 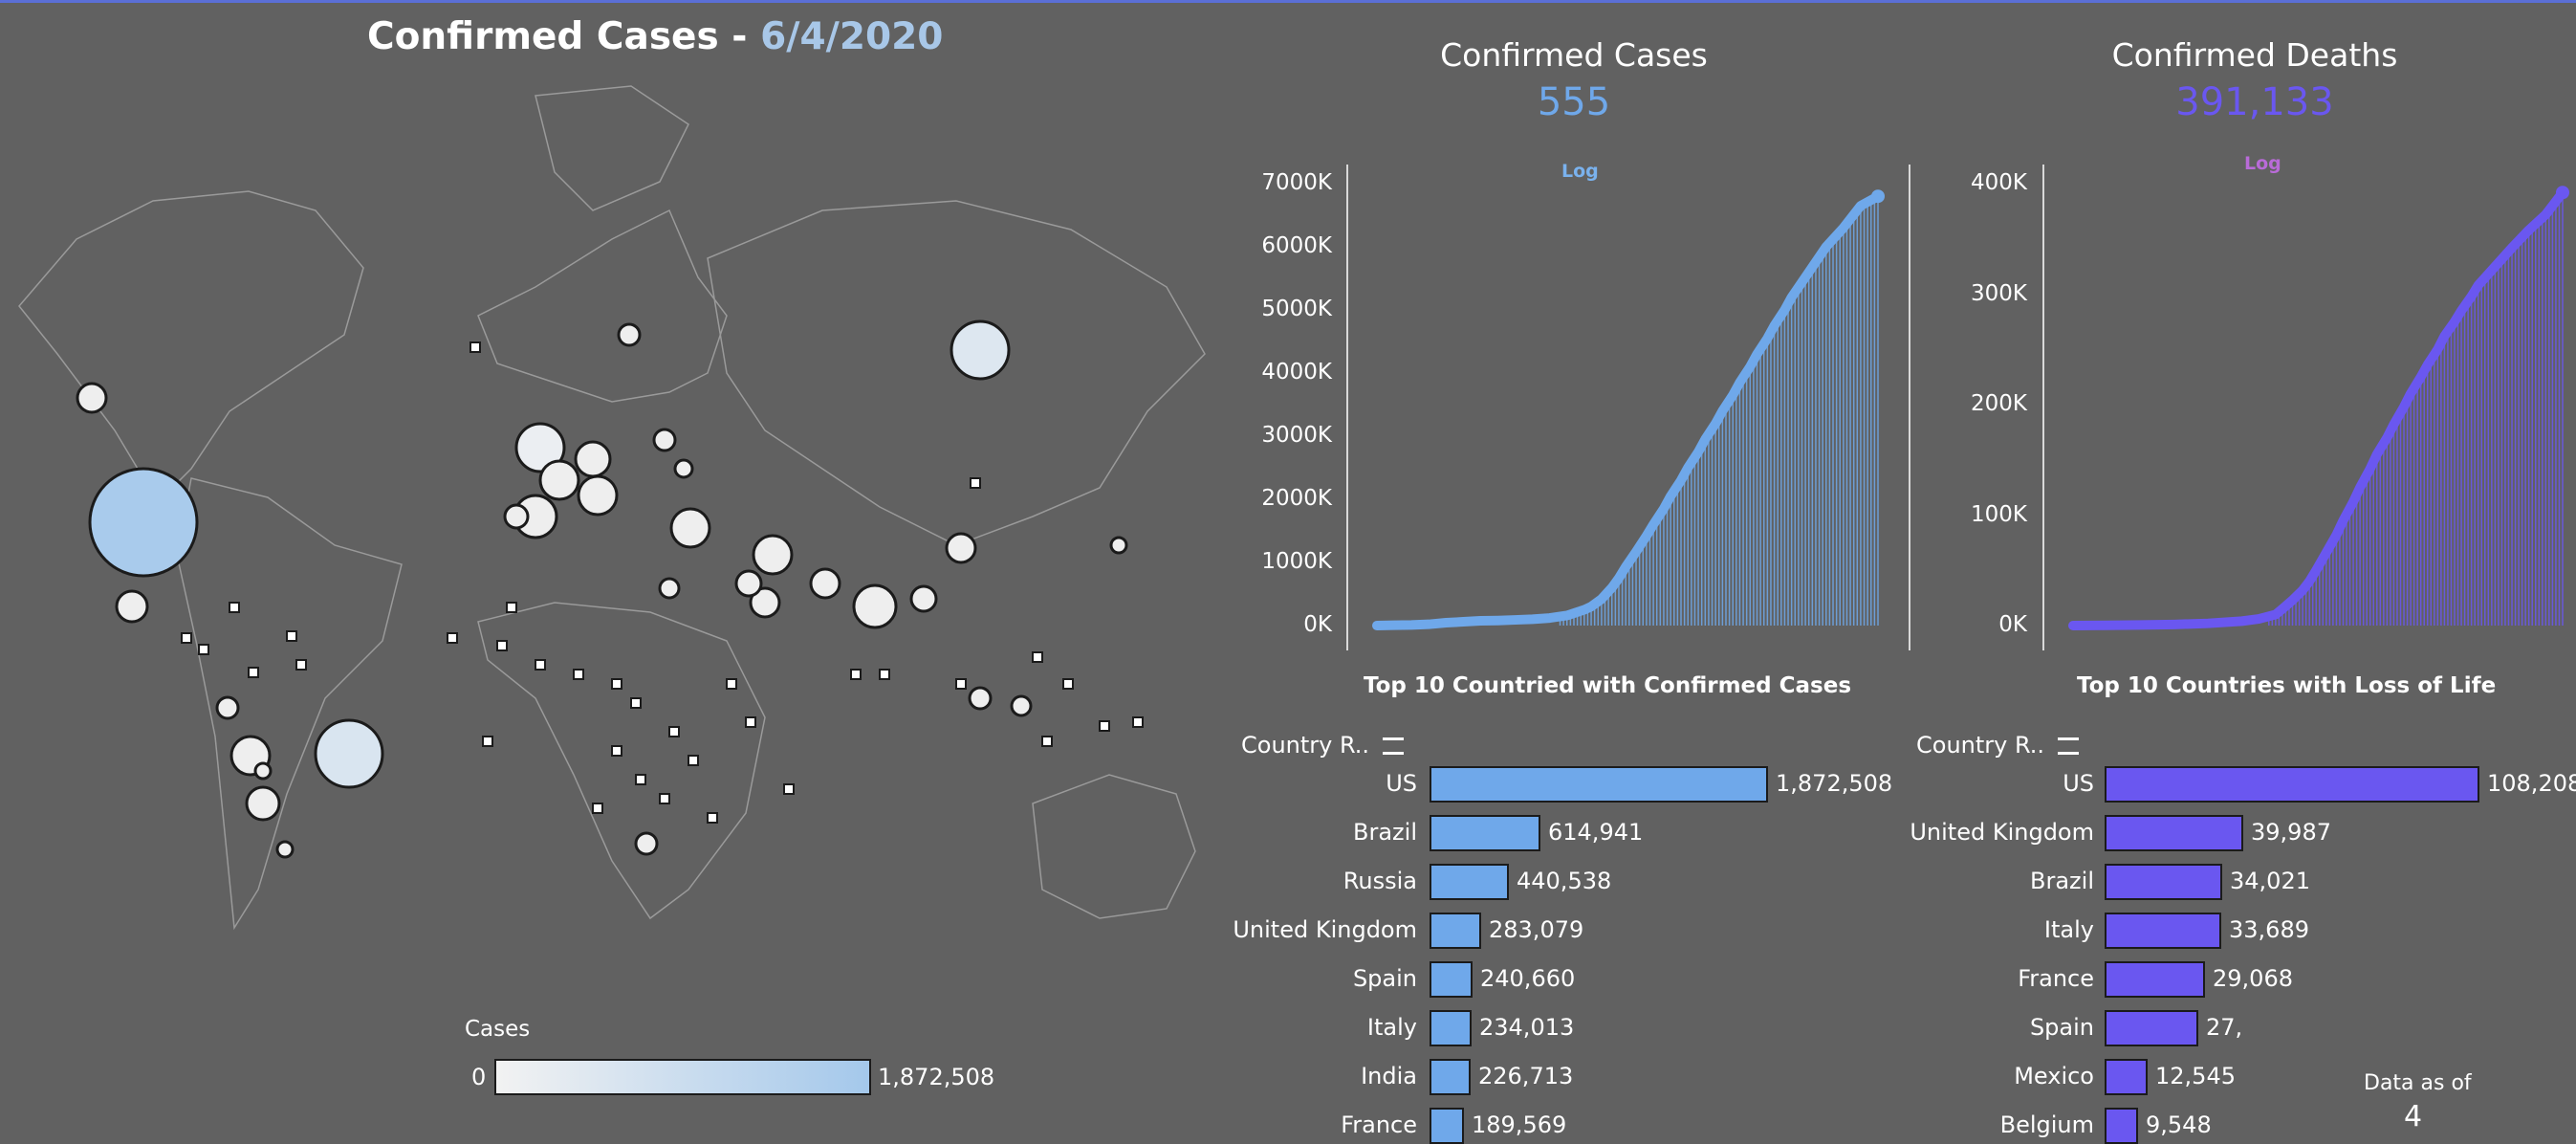 I want to click on country-label: US, so click(x=1401, y=783).